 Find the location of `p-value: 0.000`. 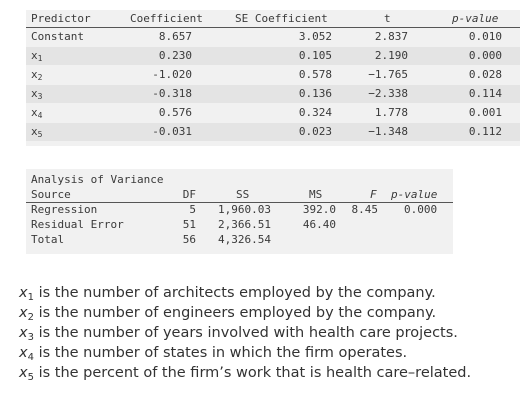

p-value: 0.000 is located at coordinates (485, 55).